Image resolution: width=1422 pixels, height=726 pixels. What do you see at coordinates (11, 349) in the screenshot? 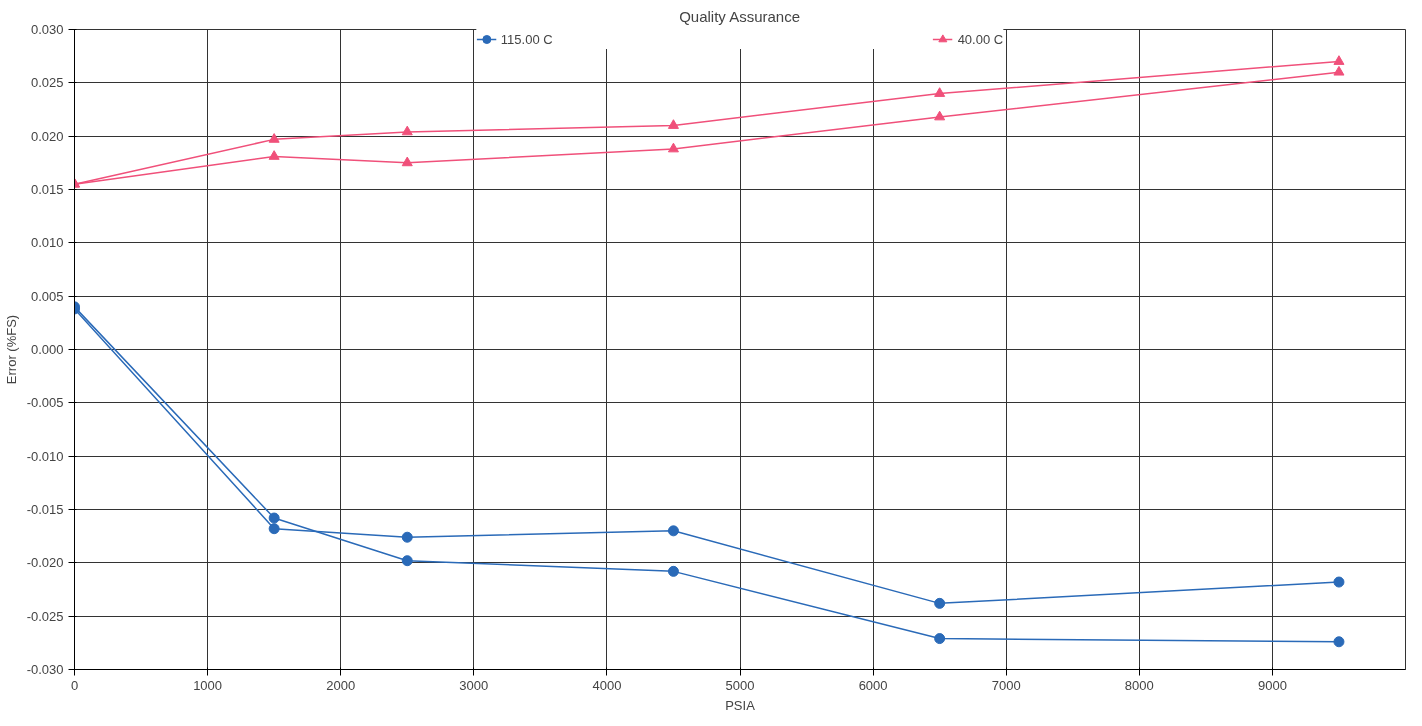
I see `y-axis-title: Error (%FS)` at bounding box center [11, 349].